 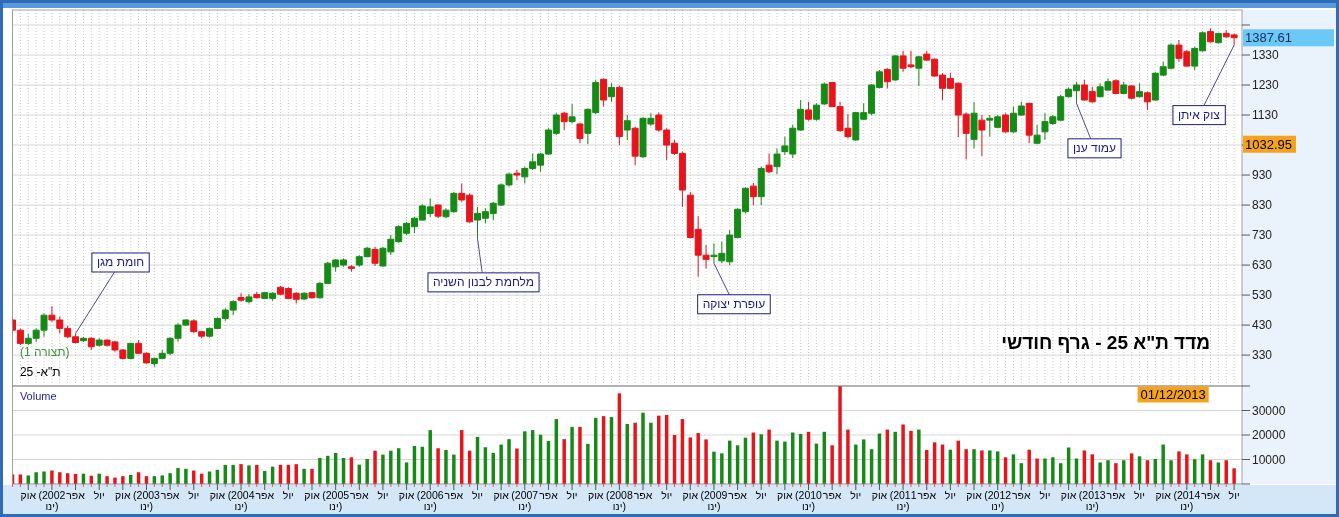 I want to click on annotation: צוק איתן, so click(x=1199, y=115).